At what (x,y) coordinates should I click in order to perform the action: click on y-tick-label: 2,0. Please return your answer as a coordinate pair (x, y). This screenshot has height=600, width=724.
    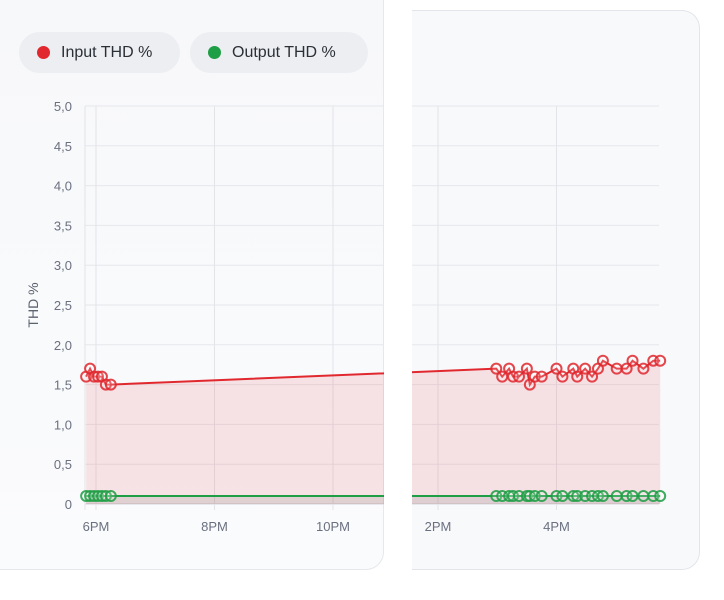
    Looking at the image, I should click on (63, 345).